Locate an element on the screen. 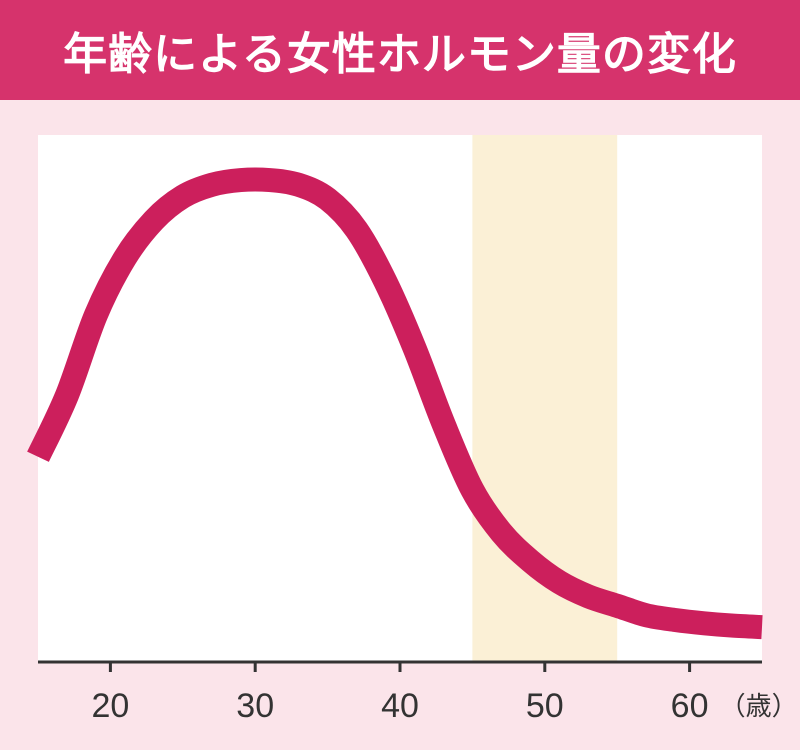 The width and height of the screenshot is (800, 750). title-bar: 年齢による女性ホルモン量の変化 is located at coordinates (400, 50).